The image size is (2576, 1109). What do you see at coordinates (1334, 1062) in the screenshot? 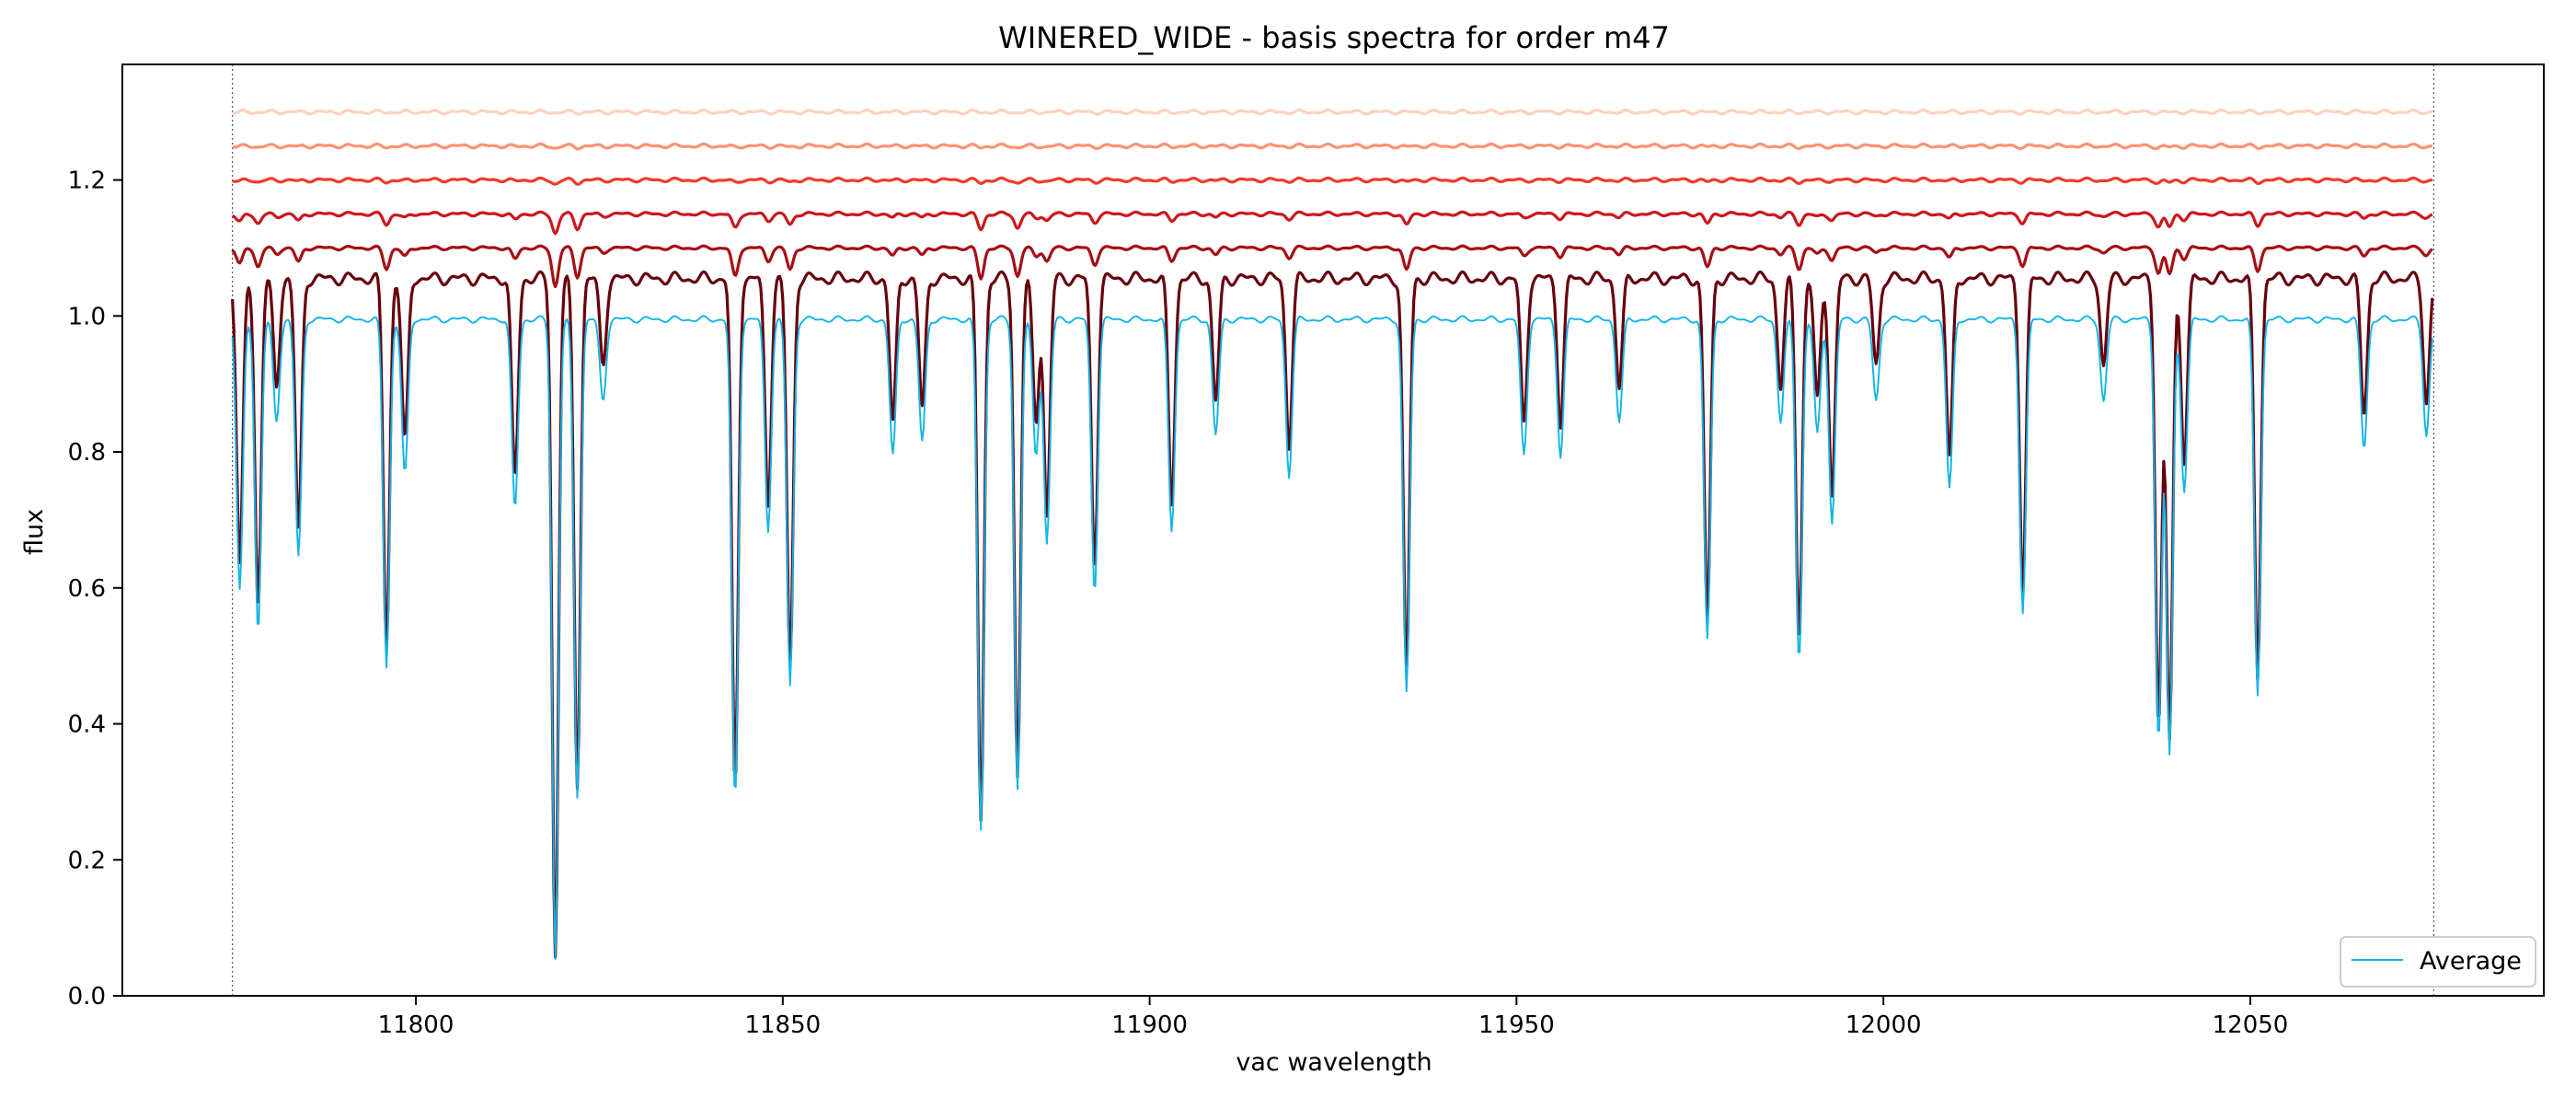
I see `x-axis-label: vac wavelength` at bounding box center [1334, 1062].